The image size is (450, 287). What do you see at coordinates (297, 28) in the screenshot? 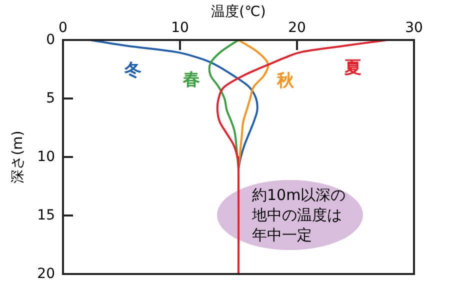
I see `x-tick-label: 20` at bounding box center [297, 28].